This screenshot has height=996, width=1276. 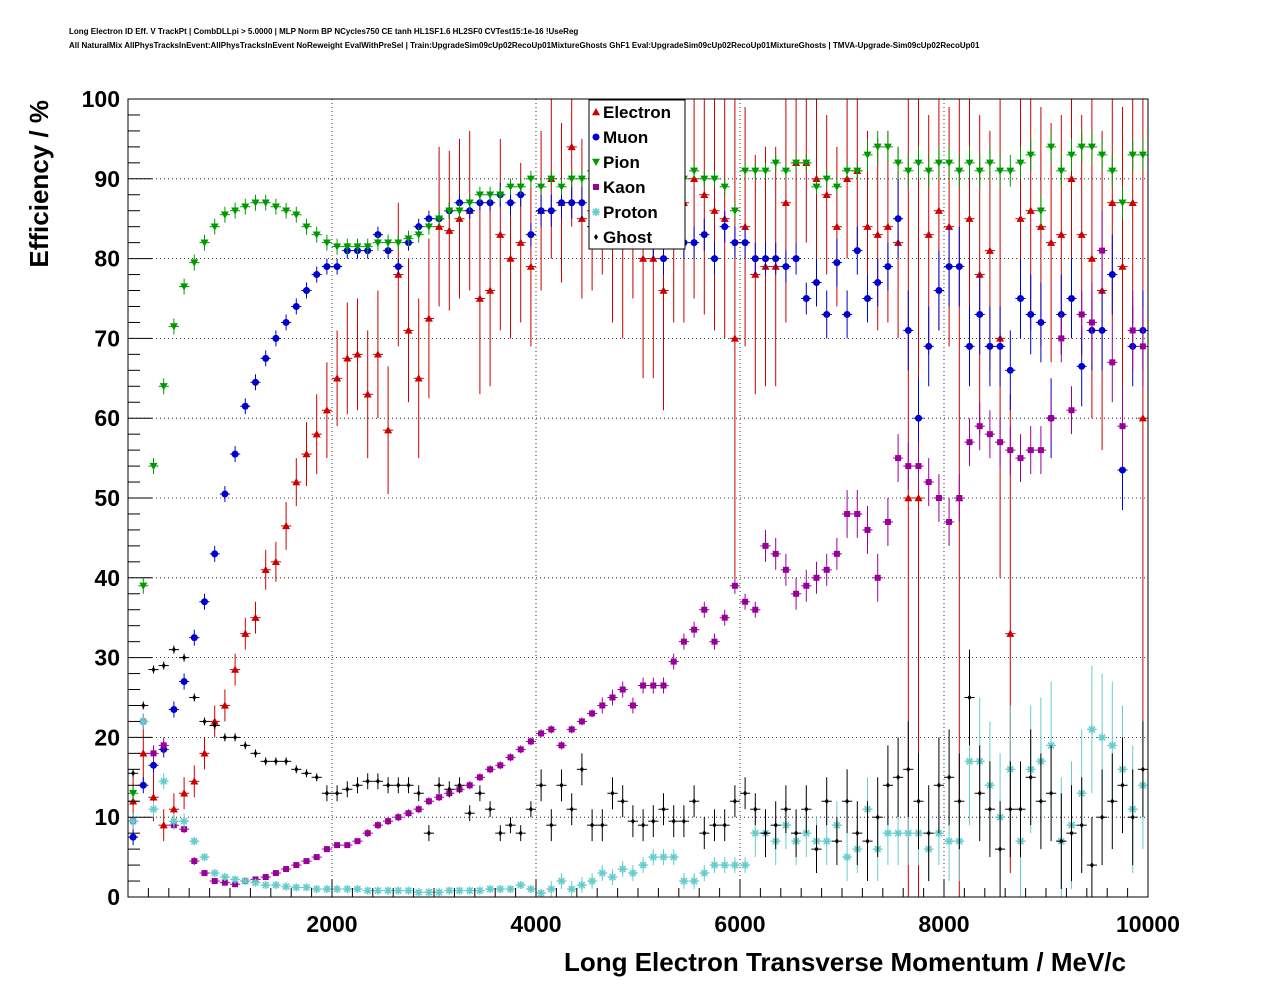 What do you see at coordinates (107, 817) in the screenshot?
I see `y-tick-label: 10` at bounding box center [107, 817].